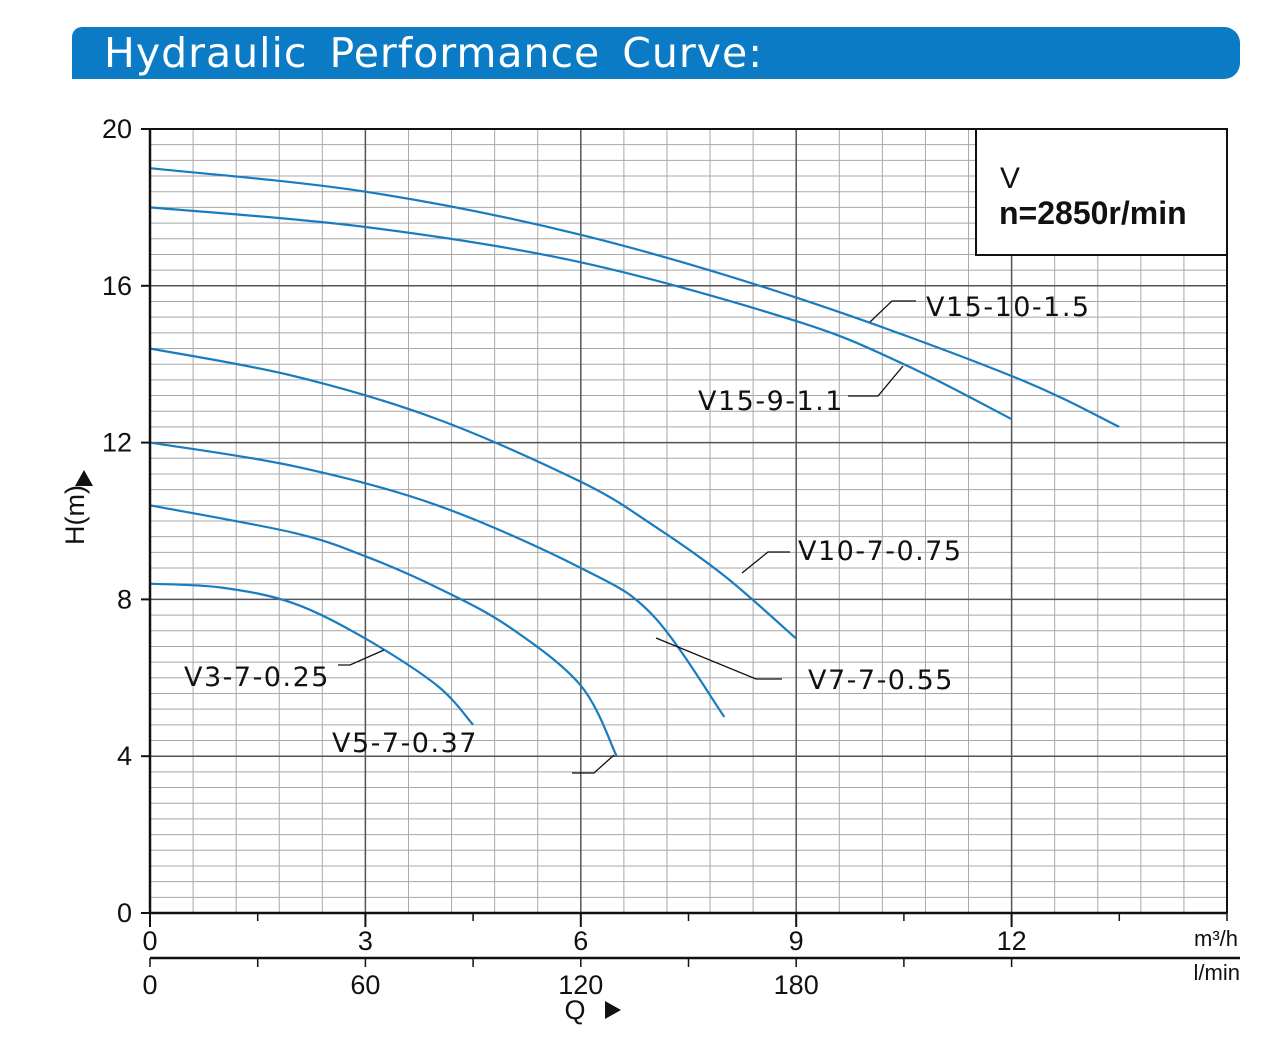  I want to click on y-tick-label: 16, so click(117, 286).